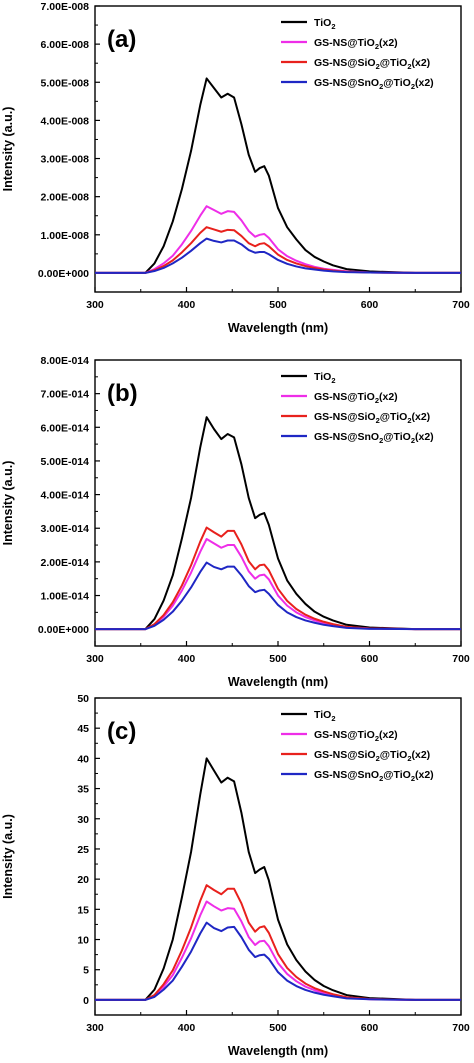 This screenshot has height=1063, width=474. What do you see at coordinates (65, 529) in the screenshot?
I see `y-tick-label: 3.00E-014` at bounding box center [65, 529].